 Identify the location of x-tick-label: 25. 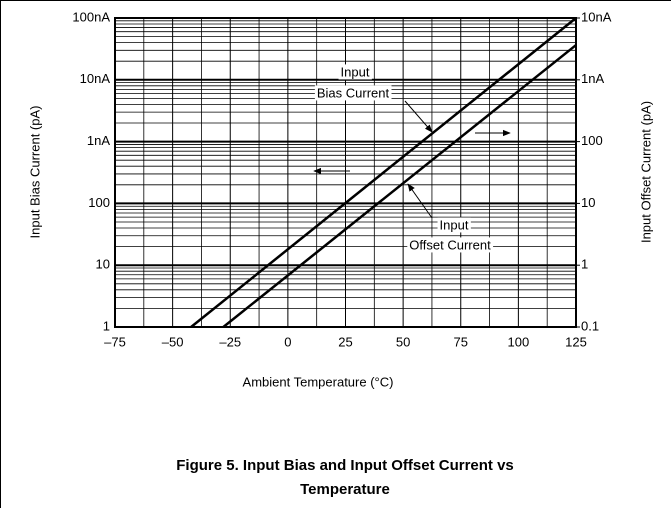
(345, 341).